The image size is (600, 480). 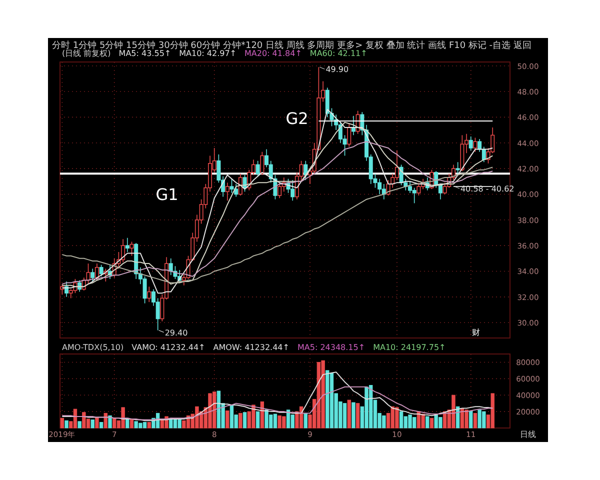 I want to click on text: 日线, so click(x=528, y=434).